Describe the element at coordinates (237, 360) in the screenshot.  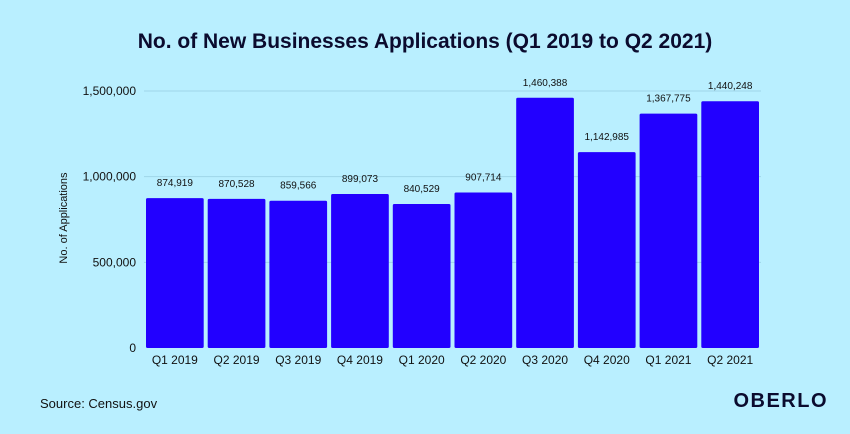
I see `x-tick-label: Q2 2019` at that location.